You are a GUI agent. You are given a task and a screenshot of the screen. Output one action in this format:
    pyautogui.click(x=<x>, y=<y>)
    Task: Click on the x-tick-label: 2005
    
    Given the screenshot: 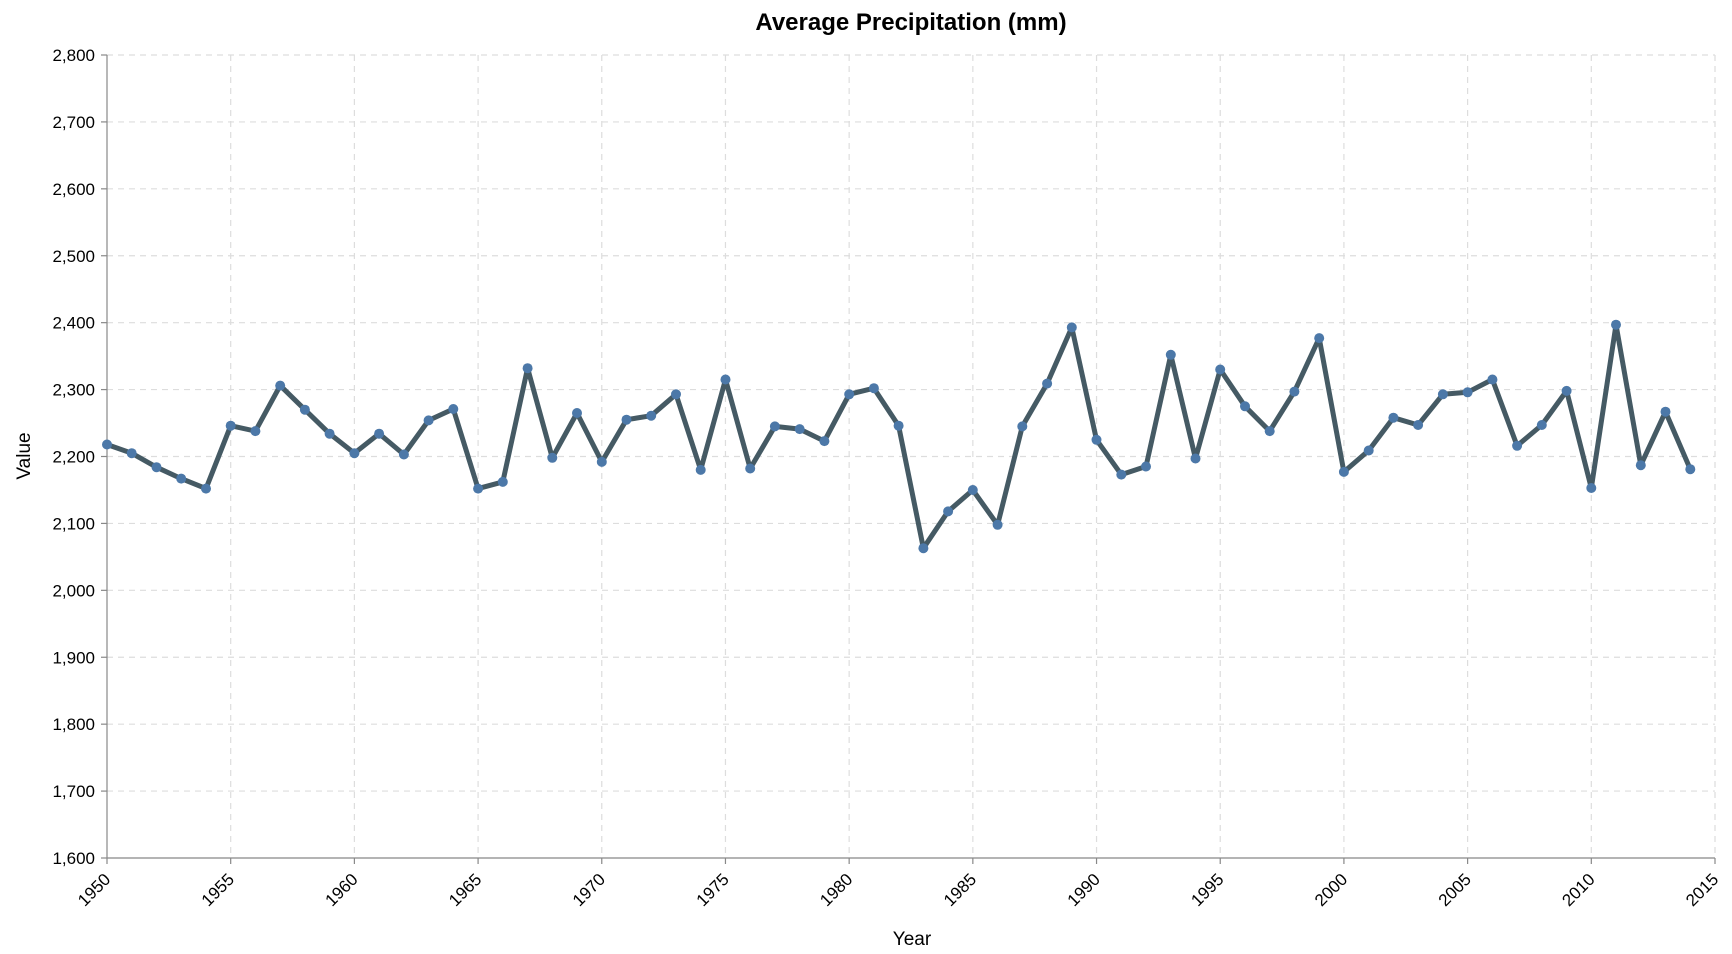 What is the action you would take?
    pyautogui.click(x=1455, y=890)
    